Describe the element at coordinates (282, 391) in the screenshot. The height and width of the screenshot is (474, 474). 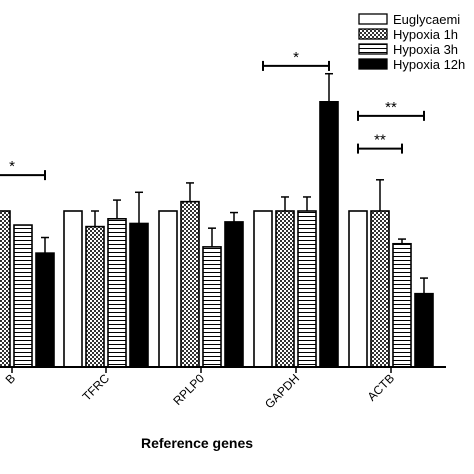
I see `x-tick-label: GAPDH` at that location.